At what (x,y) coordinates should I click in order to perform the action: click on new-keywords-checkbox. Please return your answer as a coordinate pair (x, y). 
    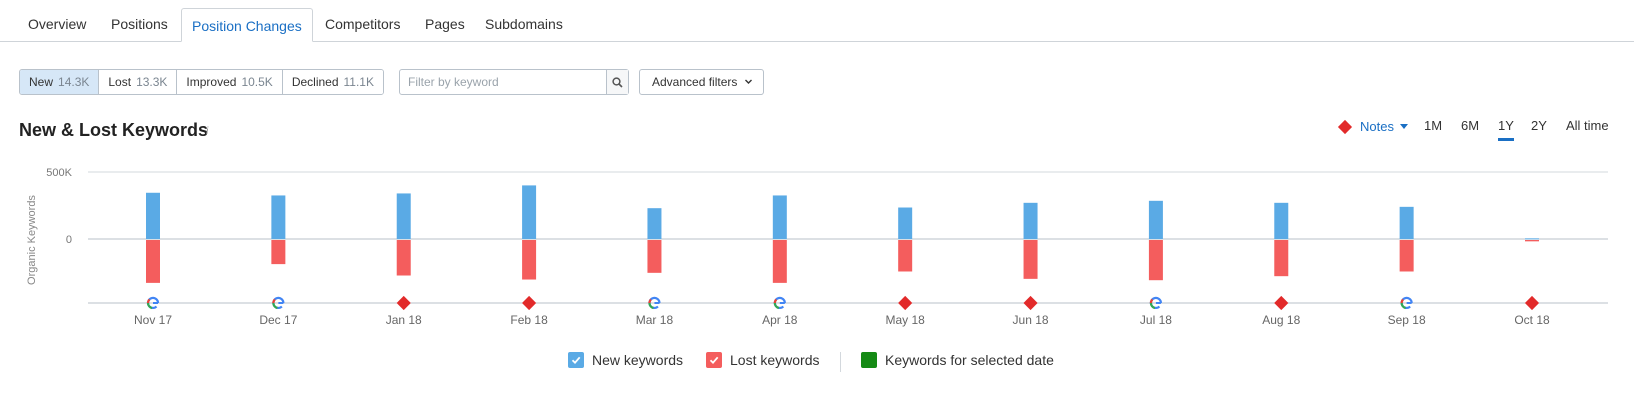
    Looking at the image, I should click on (576, 360).